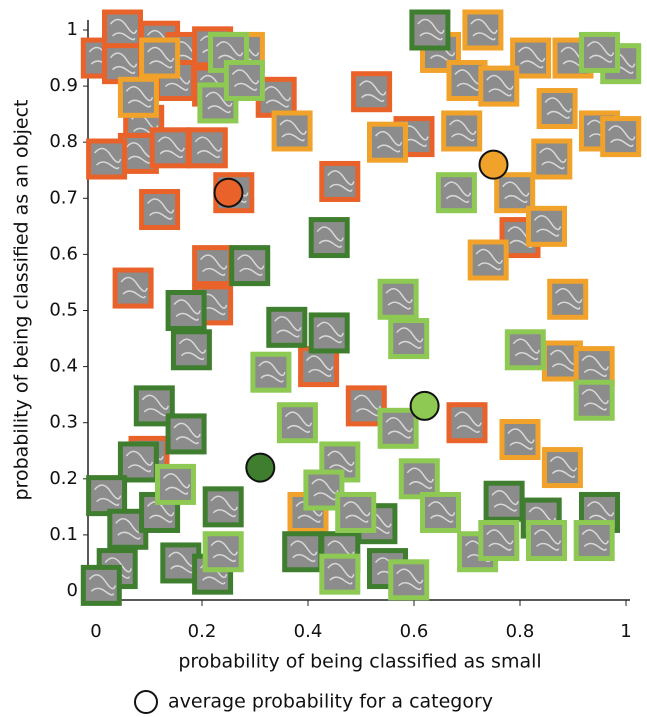 This screenshot has height=717, width=647. Describe the element at coordinates (625, 631) in the screenshot. I see `x-tick-label: 1` at that location.